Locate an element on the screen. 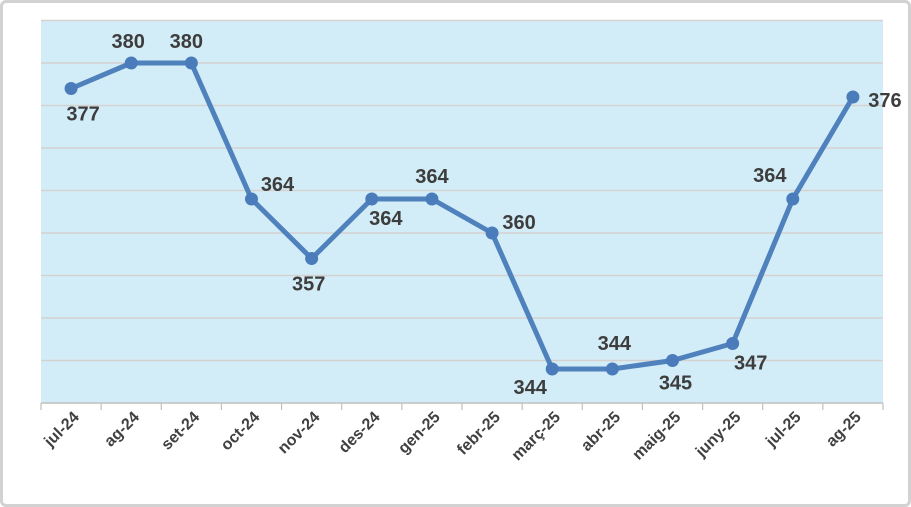 The height and width of the screenshot is (507, 911). data-label: 347 is located at coordinates (750, 364).